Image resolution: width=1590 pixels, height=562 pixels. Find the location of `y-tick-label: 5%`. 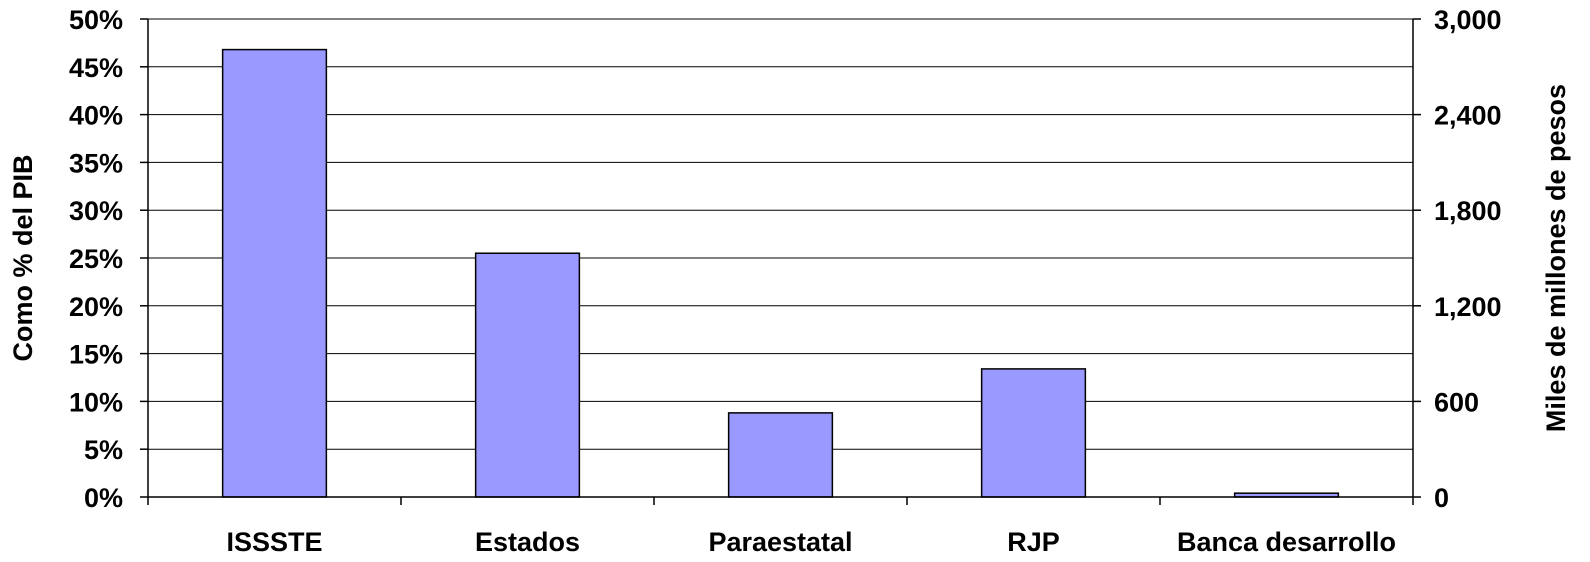

y-tick-label: 5% is located at coordinates (103, 450).